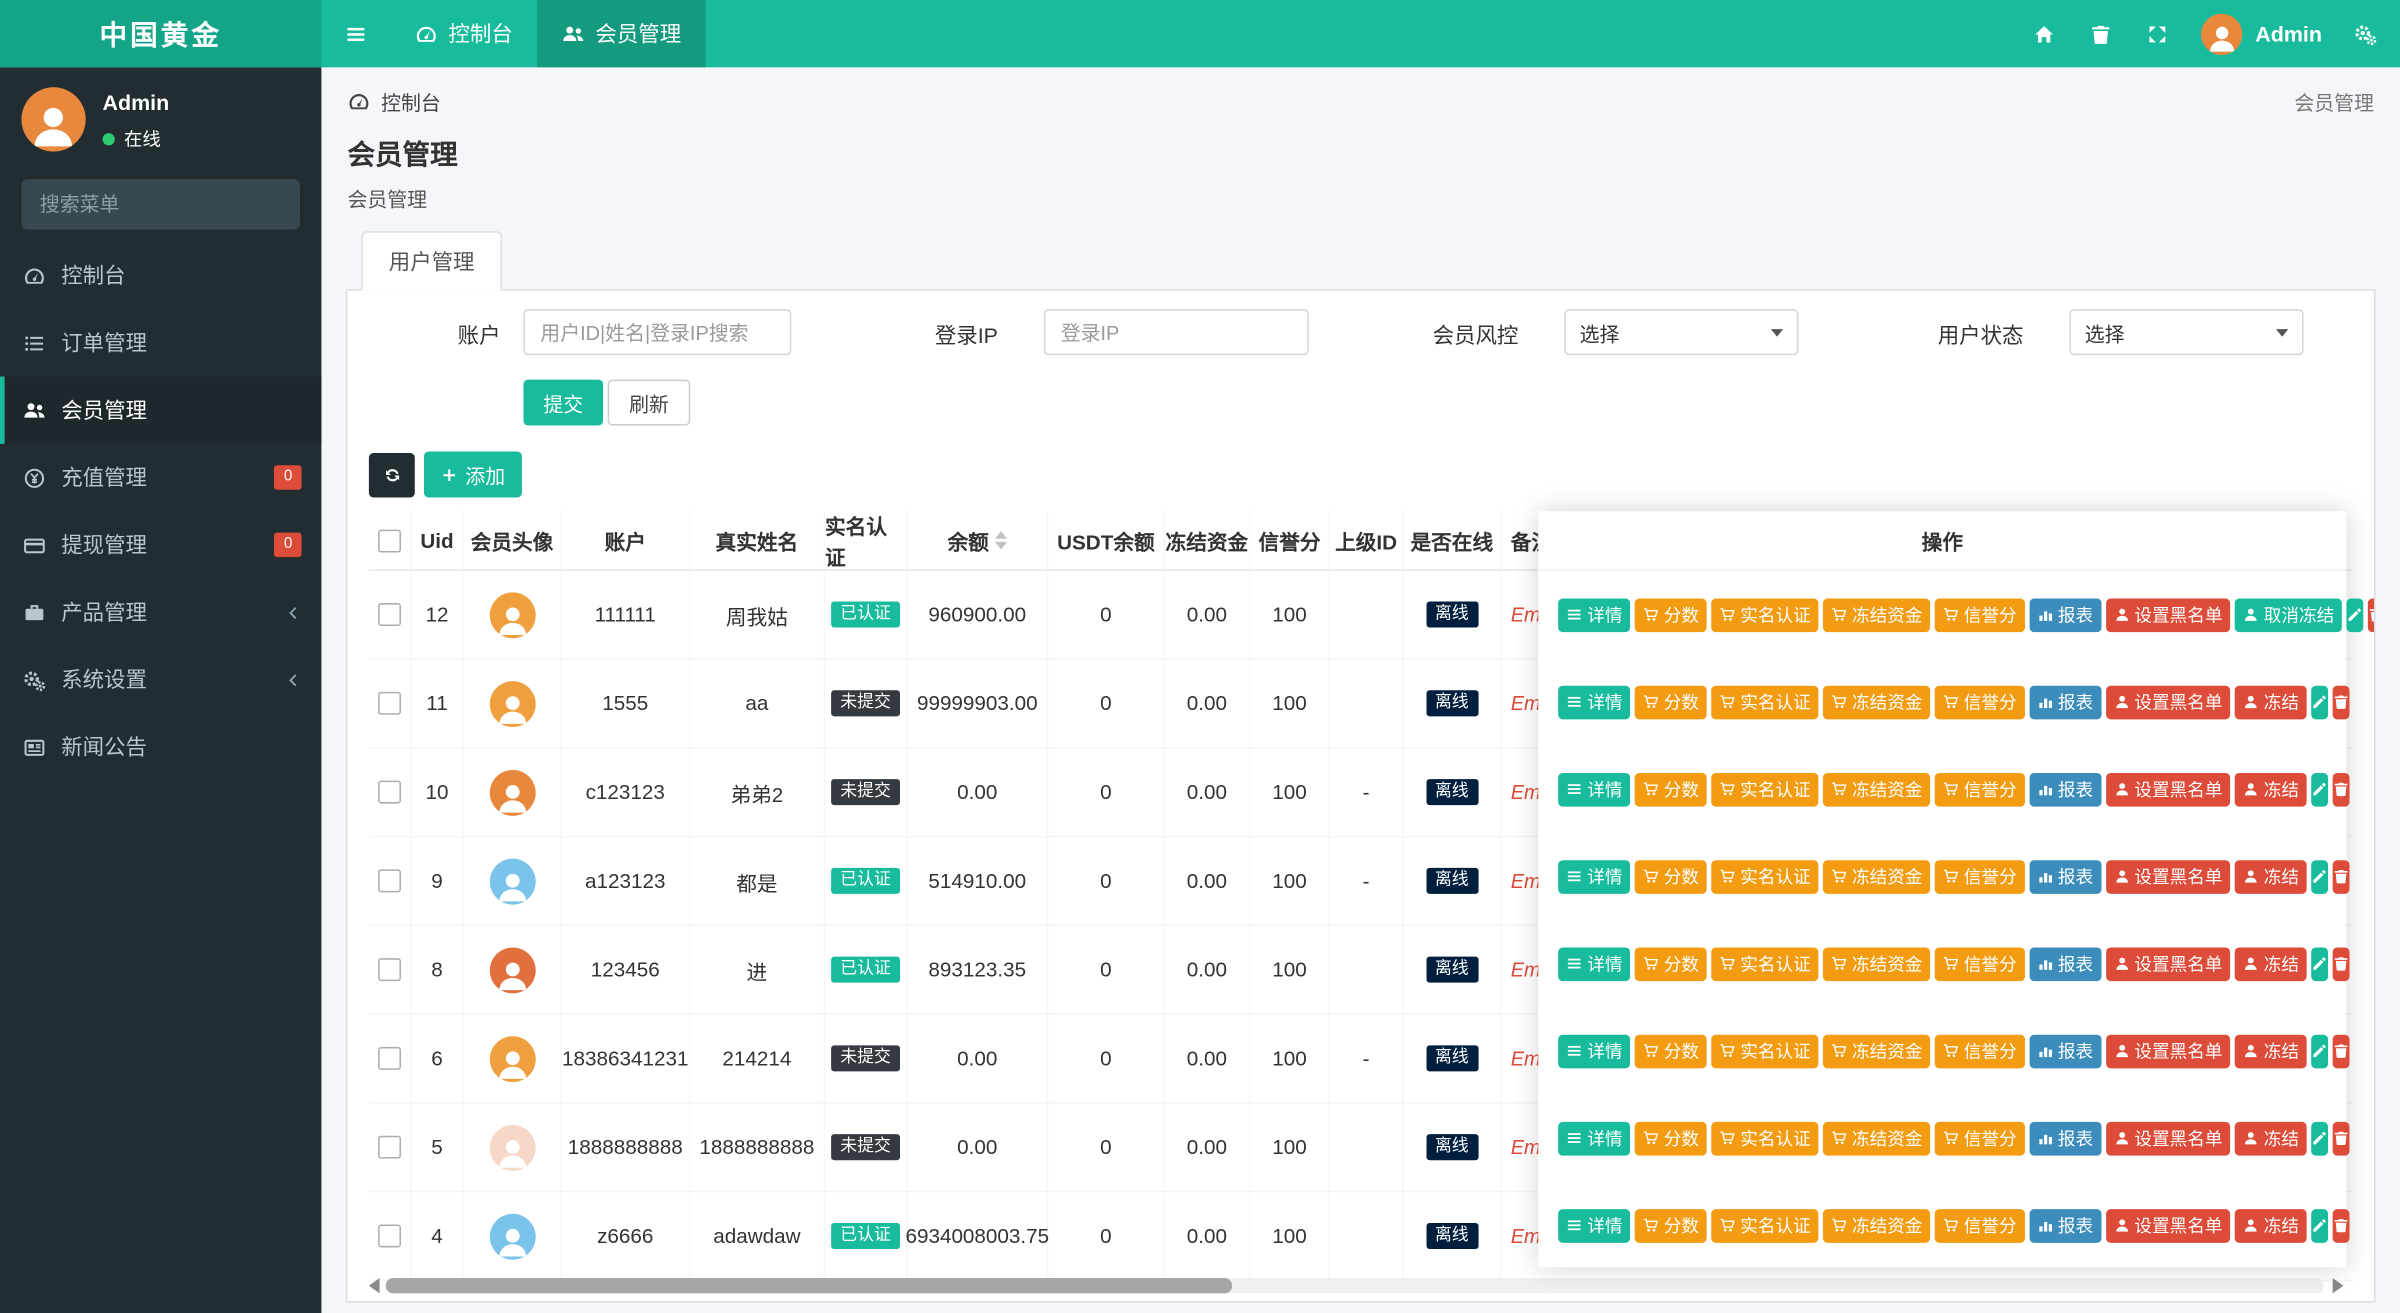  What do you see at coordinates (160, 612) in the screenshot?
I see `sidebar-item-products: 产品管理` at bounding box center [160, 612].